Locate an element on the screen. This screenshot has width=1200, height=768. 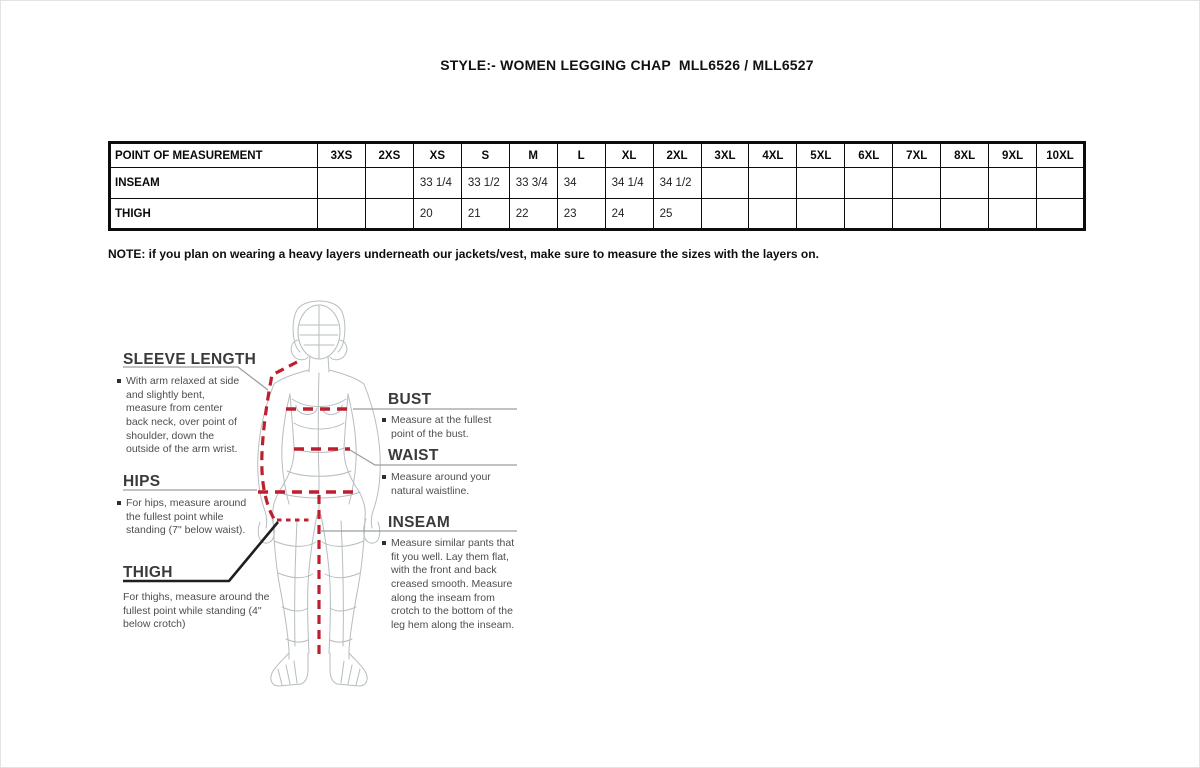
waist-pointer-line is located at coordinates (433, 457).